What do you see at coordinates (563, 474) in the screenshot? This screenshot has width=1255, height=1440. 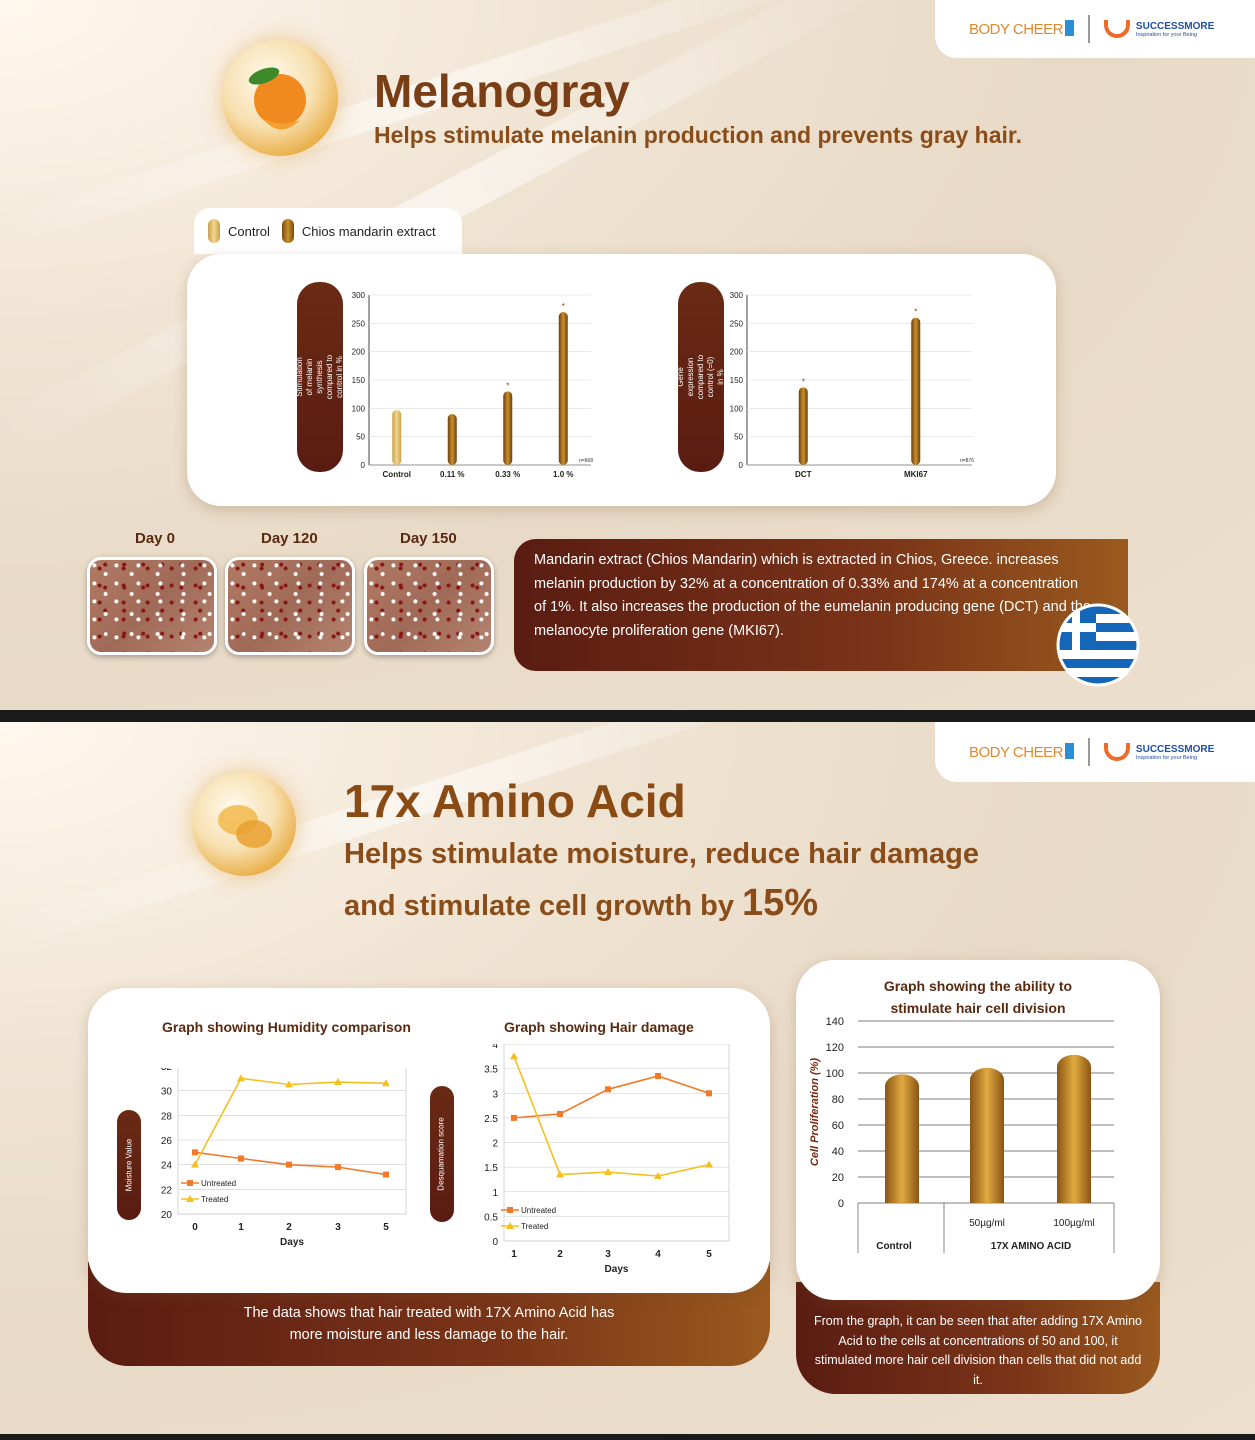 I see `x-tick-label: 1.0 %` at bounding box center [563, 474].